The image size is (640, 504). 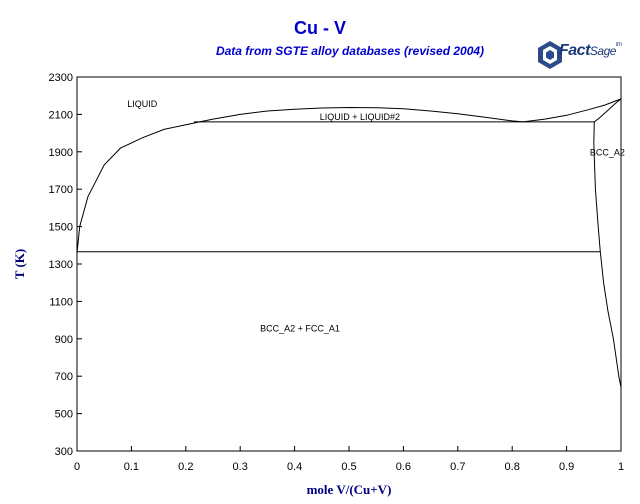 What do you see at coordinates (457, 467) in the screenshot?
I see `x-tick-label: 0.7` at bounding box center [457, 467].